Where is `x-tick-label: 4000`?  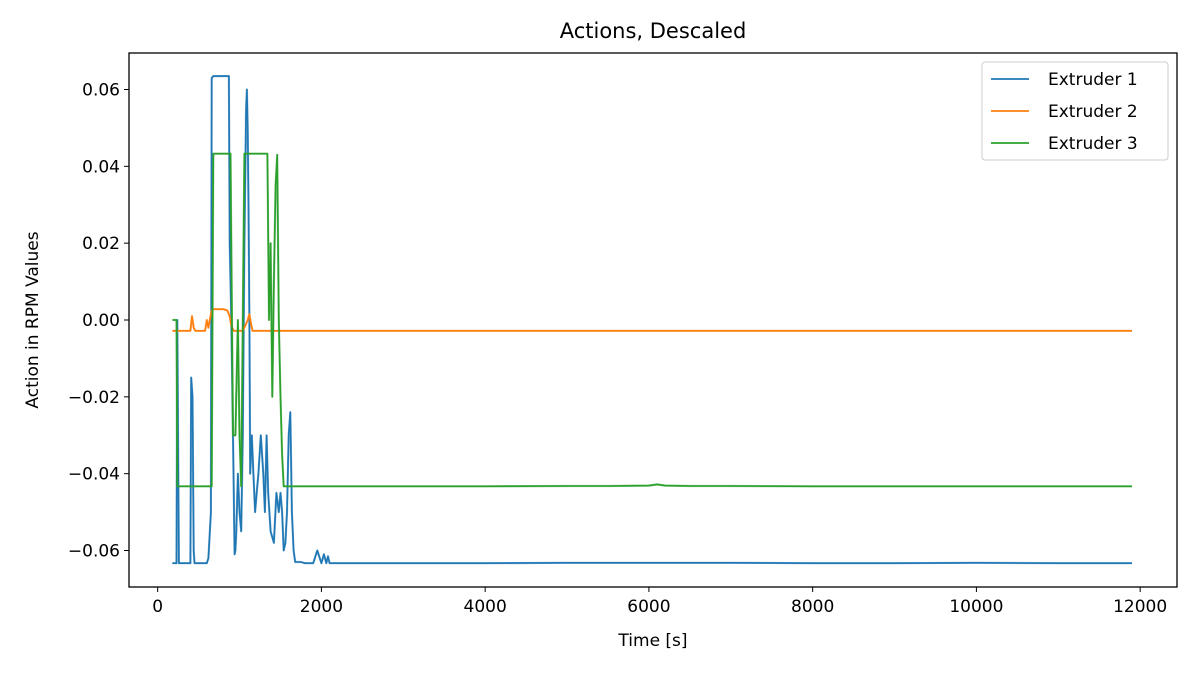 x-tick-label: 4000 is located at coordinates (485, 607).